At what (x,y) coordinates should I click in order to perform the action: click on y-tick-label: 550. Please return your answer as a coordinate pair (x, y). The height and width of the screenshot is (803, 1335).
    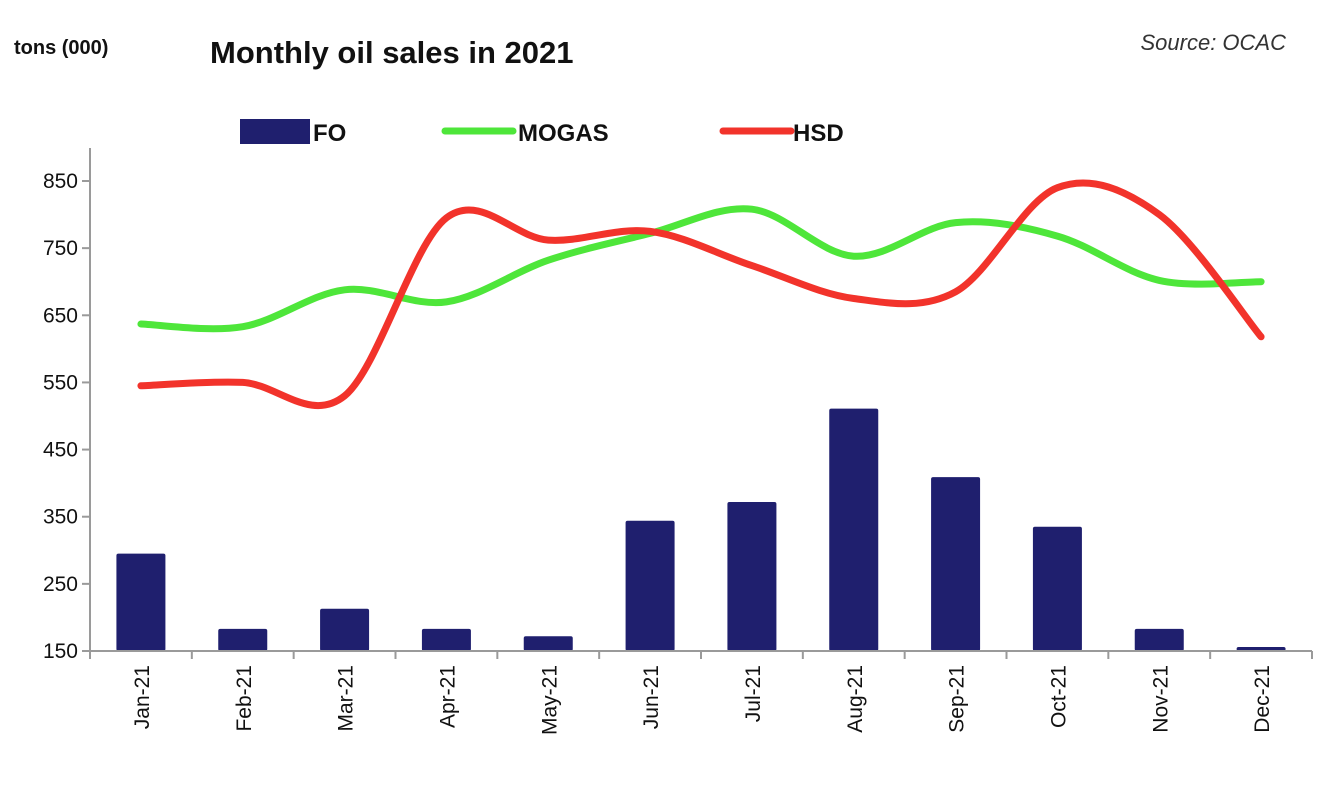
    Looking at the image, I should click on (60, 382).